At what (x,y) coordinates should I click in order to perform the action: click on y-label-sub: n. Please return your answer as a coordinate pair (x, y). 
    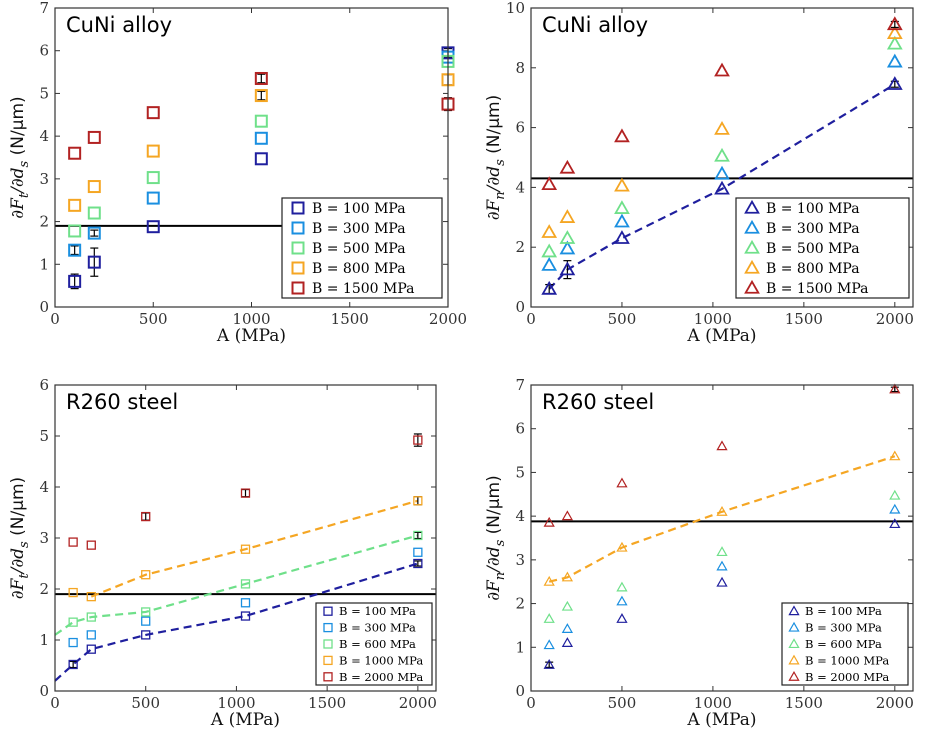
    Looking at the image, I should click on (500, 576).